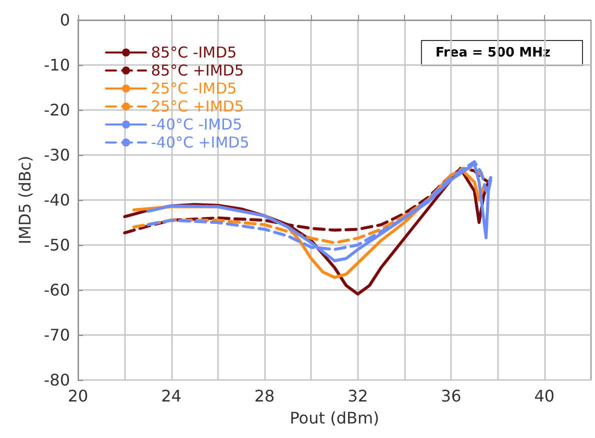  What do you see at coordinates (194, 89) in the screenshot?
I see `legend-label: 25°C -IMD5` at bounding box center [194, 89].